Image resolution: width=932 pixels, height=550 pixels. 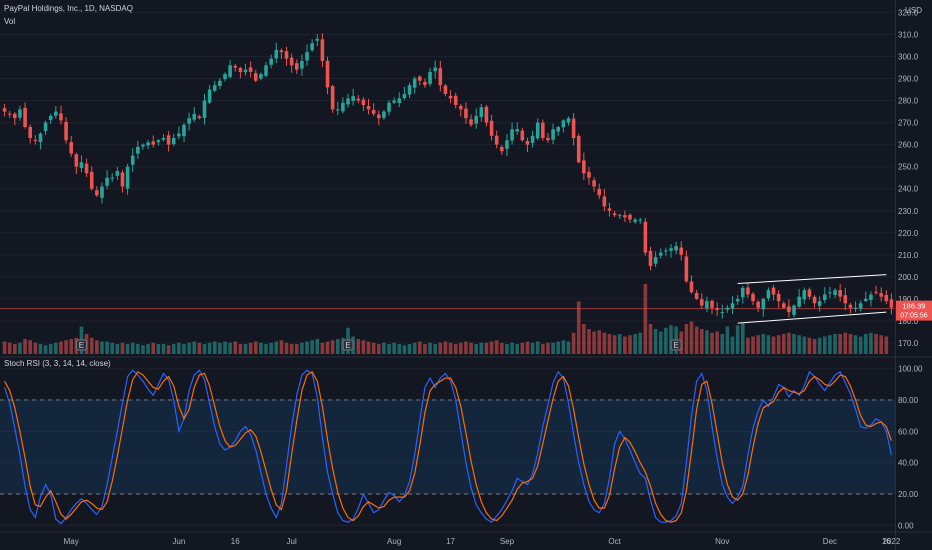 What do you see at coordinates (908, 167) in the screenshot?
I see `price-tick-label: 250.0` at bounding box center [908, 167].